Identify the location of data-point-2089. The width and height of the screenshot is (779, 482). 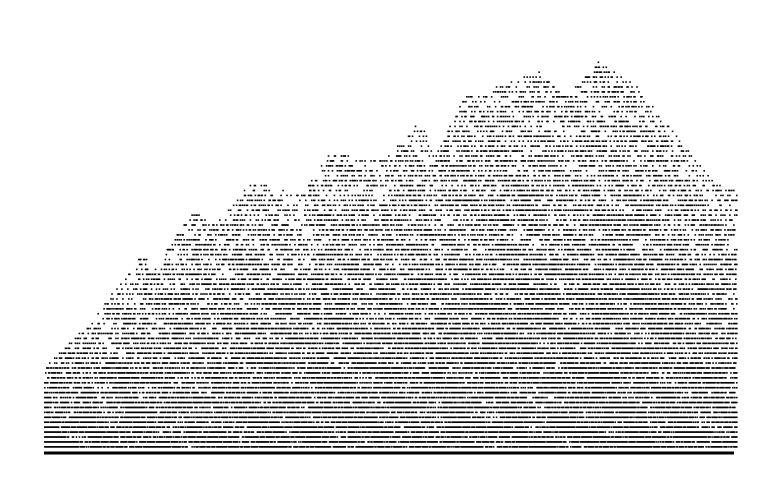
(435, 432).